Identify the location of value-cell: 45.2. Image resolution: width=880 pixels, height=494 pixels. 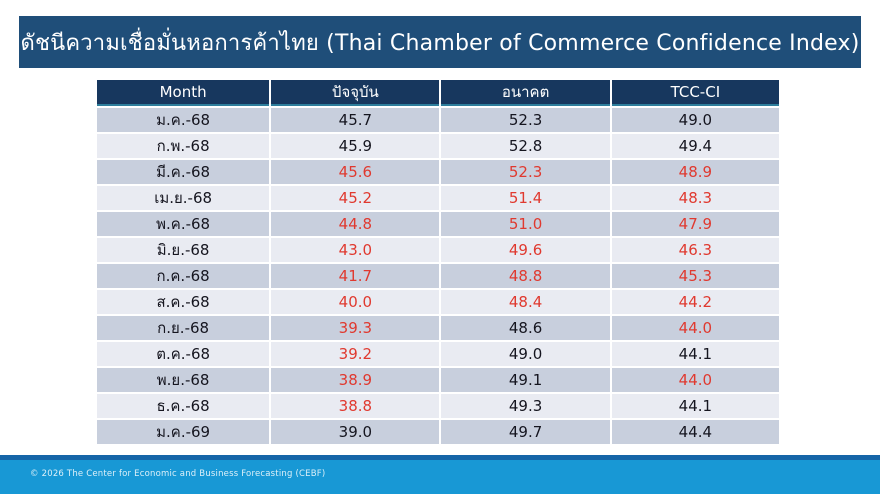
(355, 198).